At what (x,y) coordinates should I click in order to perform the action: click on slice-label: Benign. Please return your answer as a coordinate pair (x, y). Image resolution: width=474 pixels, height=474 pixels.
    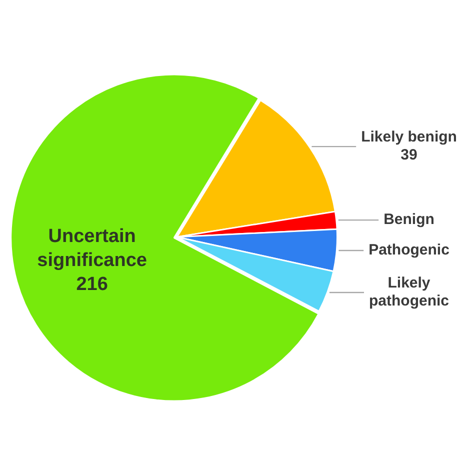
    Looking at the image, I should click on (409, 219).